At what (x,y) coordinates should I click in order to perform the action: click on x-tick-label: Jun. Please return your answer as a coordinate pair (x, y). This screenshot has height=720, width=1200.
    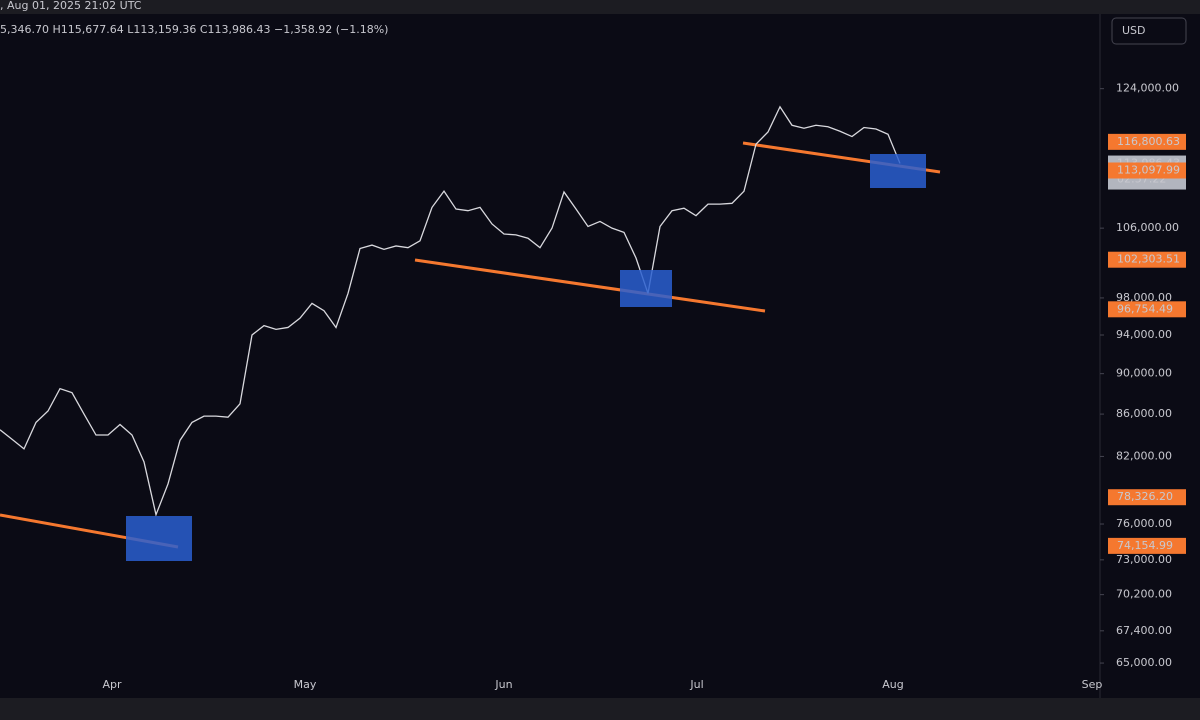
    Looking at the image, I should click on (503, 684).